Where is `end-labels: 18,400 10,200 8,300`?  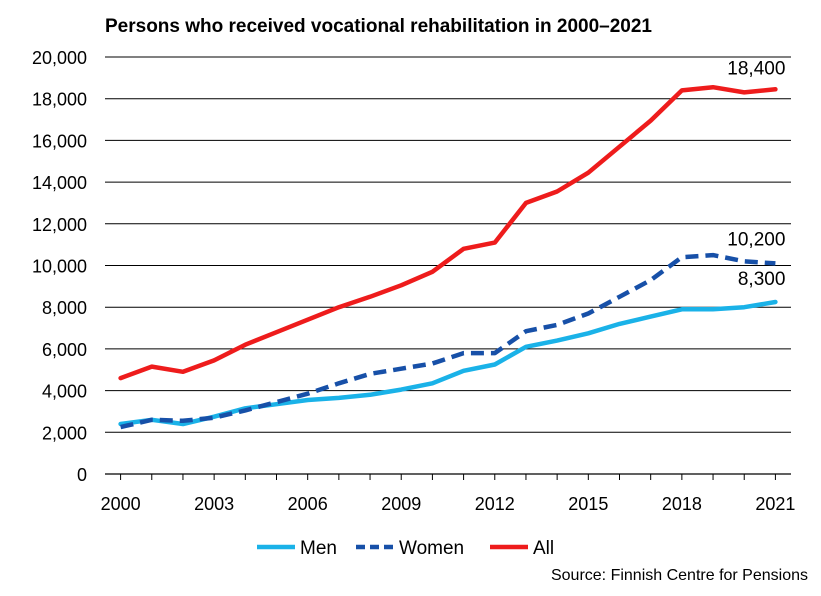 end-labels: 18,400 10,200 8,300 is located at coordinates (756, 174).